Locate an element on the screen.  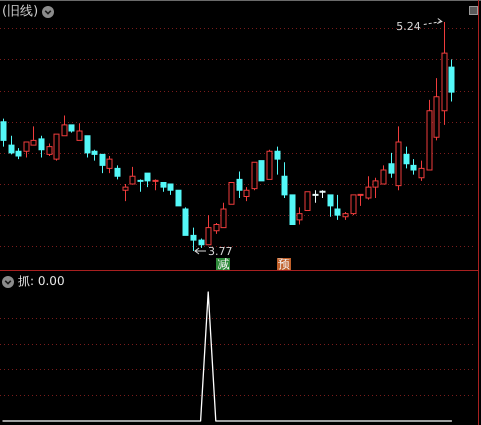
chart-title: 抓: 0.00 is located at coordinates (41, 281).